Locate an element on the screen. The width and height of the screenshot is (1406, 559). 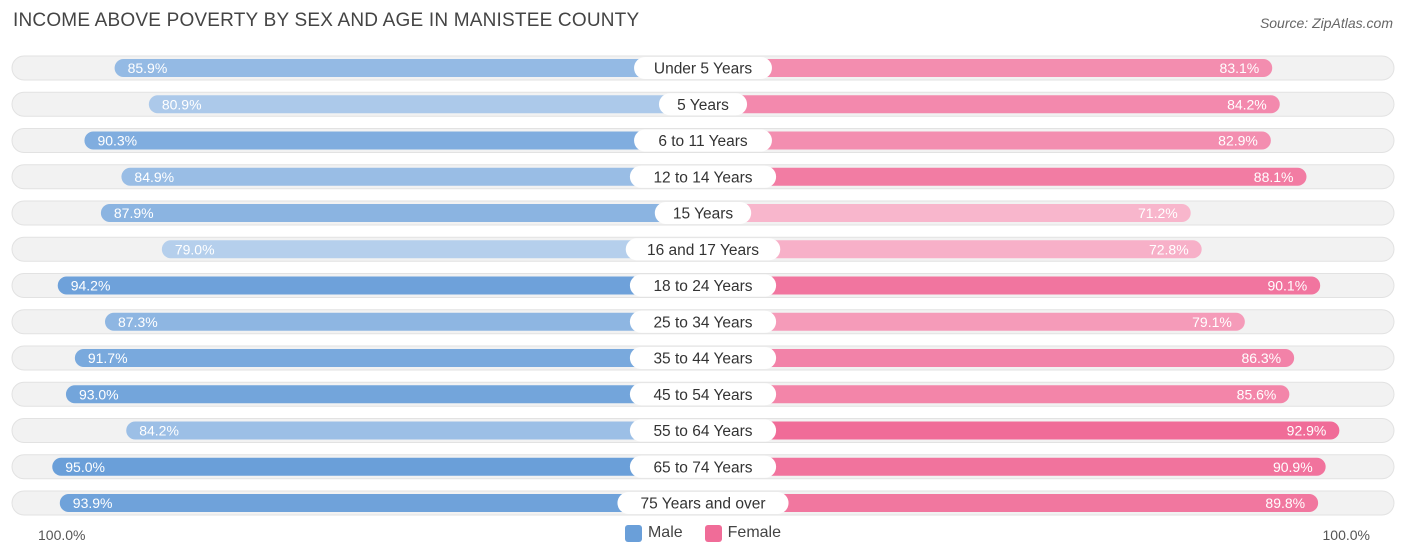
category-label: 75 Years and over is located at coordinates (703, 504).